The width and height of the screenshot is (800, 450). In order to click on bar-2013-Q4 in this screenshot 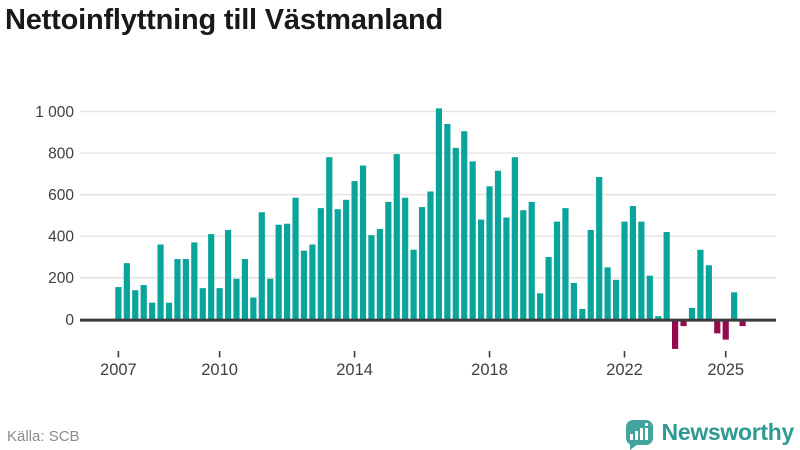, I will do `click(346, 260)`.